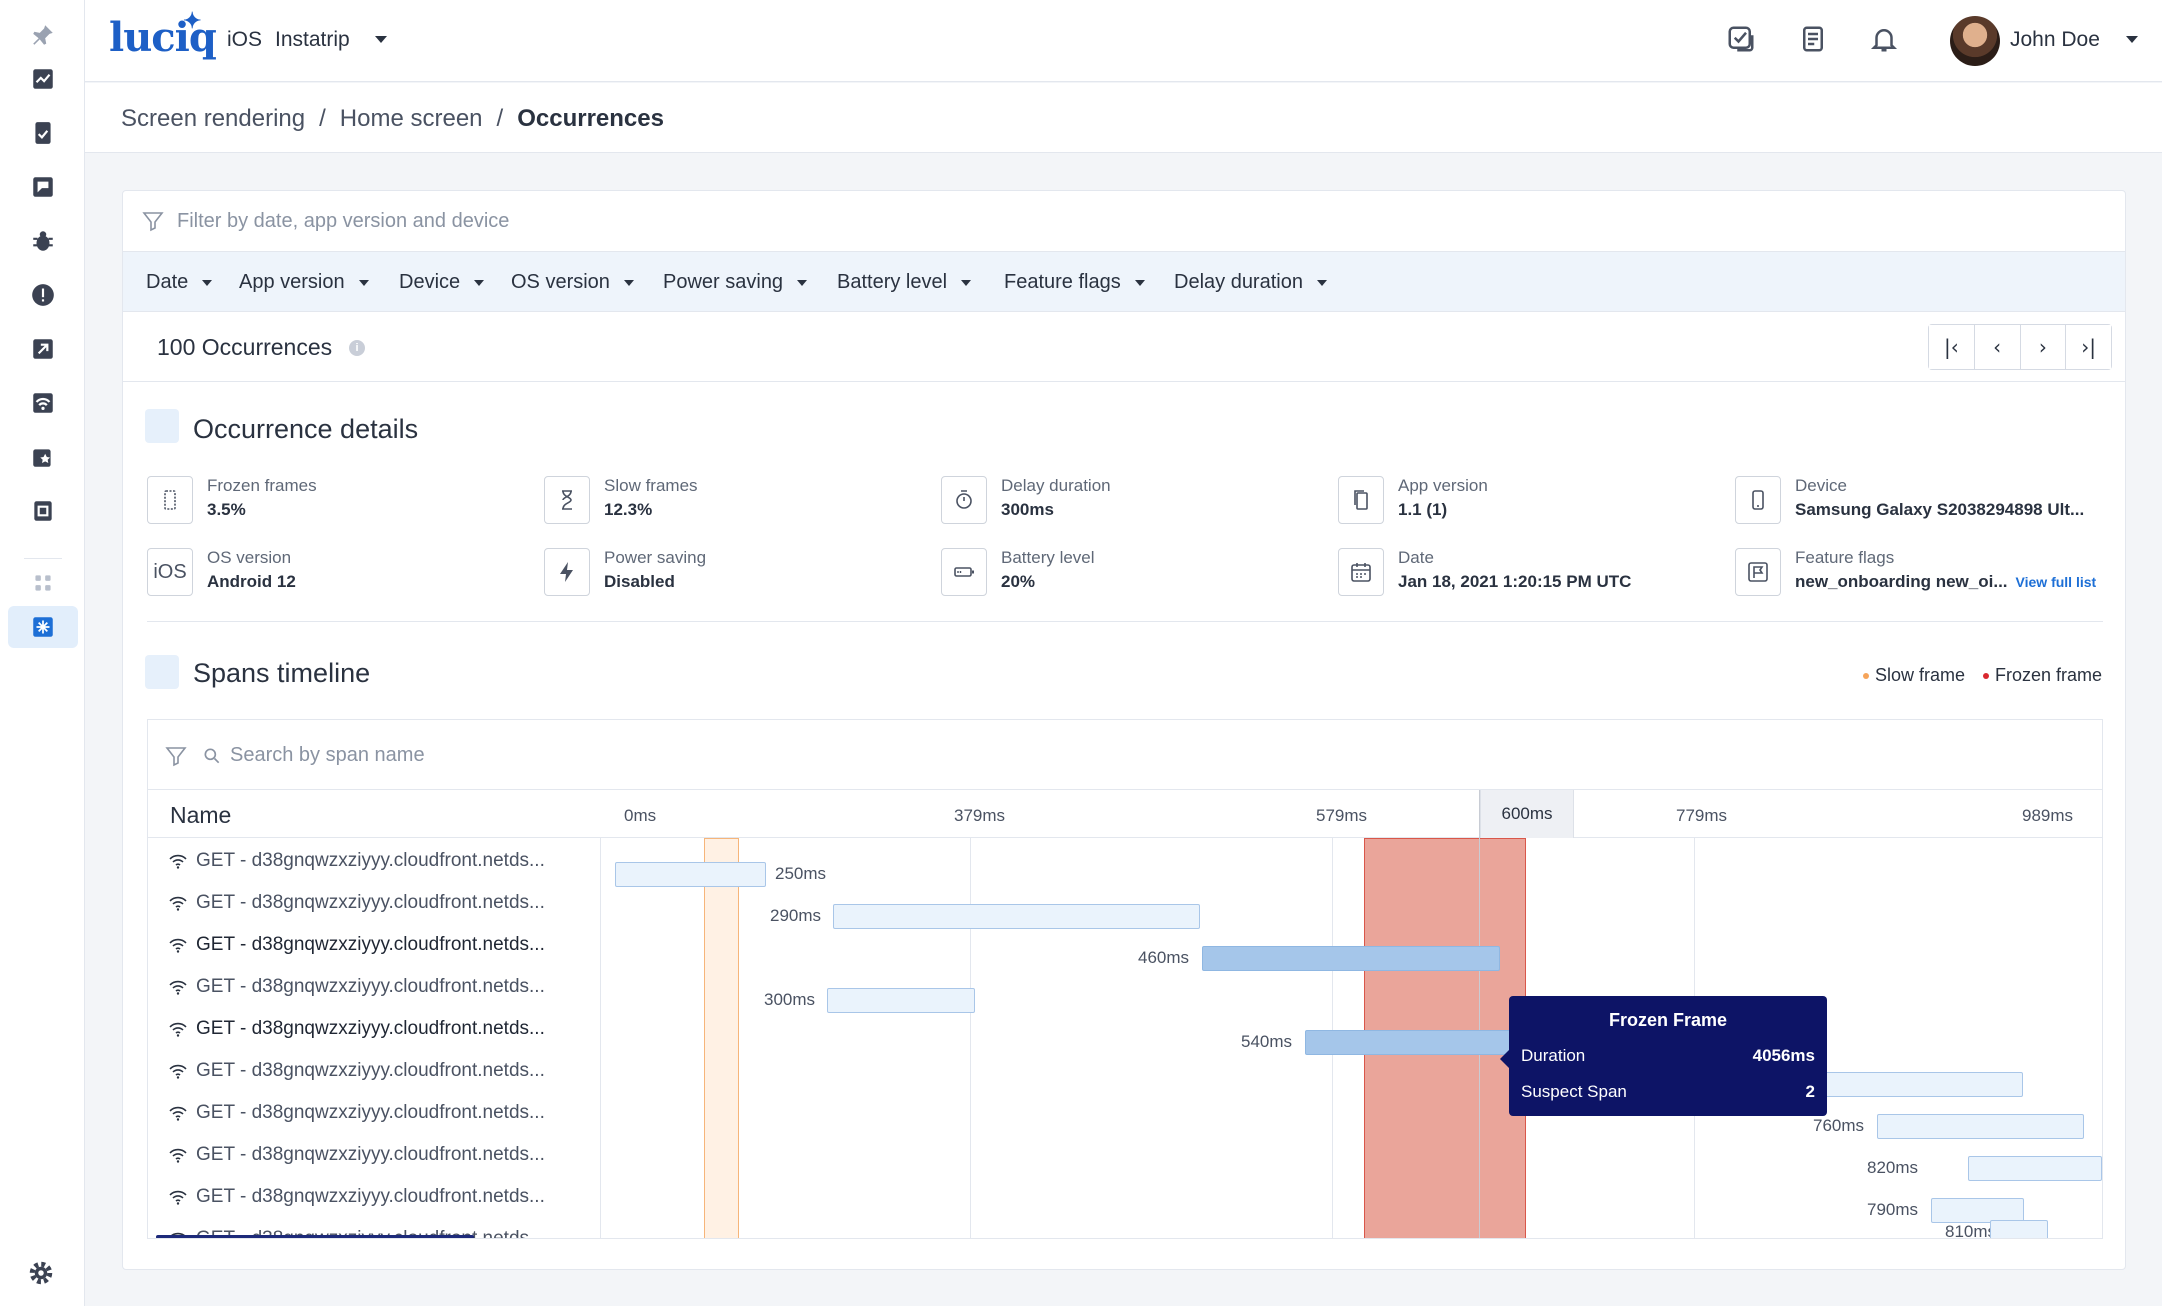 The height and width of the screenshot is (1306, 2162). I want to click on filter-chip-app-version: App version, so click(304, 282).